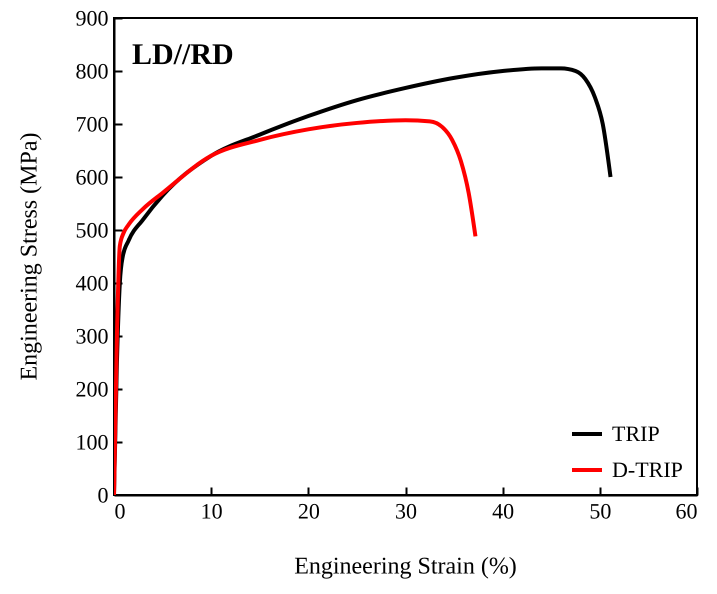 This screenshot has width=717, height=594. Describe the element at coordinates (309, 511) in the screenshot. I see `x-tick-label: 20` at that location.